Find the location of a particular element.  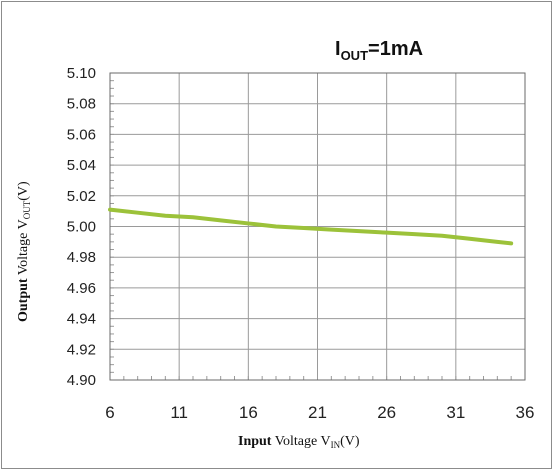

y-axis-label: Output Voltage VOUT(V) is located at coordinates (24, 251).